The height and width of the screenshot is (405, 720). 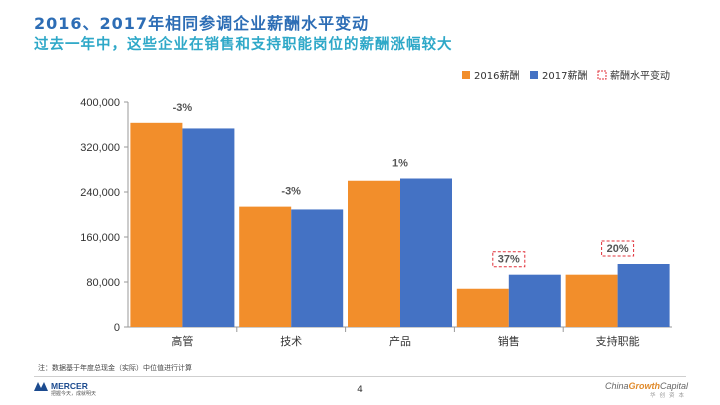 I want to click on brand-name-part-2: Growth, so click(x=644, y=386).